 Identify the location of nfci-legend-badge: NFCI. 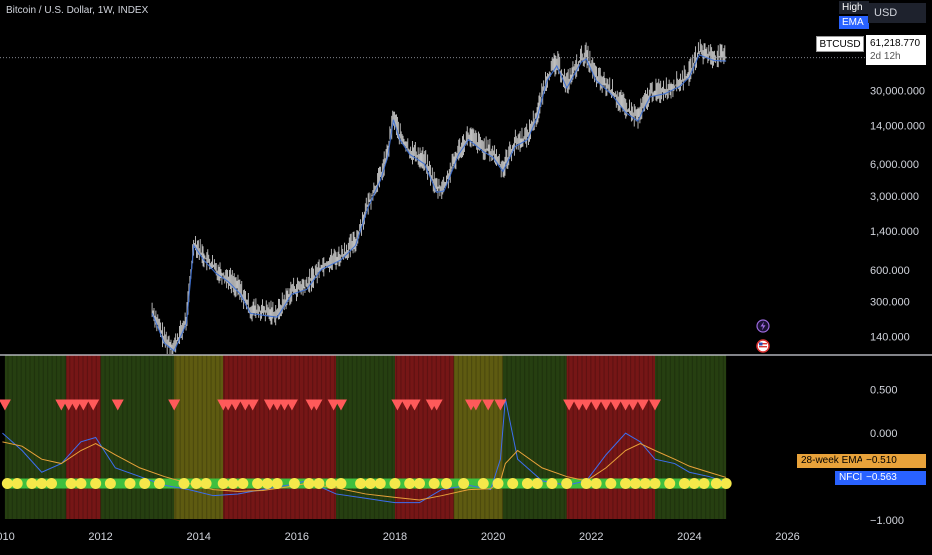
(851, 478).